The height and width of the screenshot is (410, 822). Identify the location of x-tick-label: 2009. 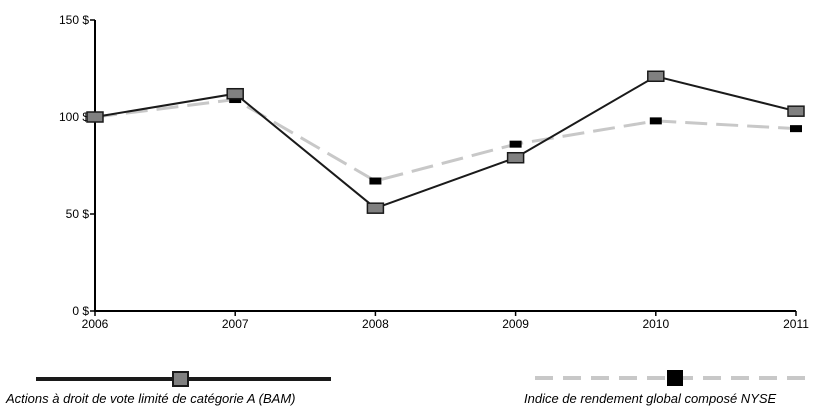
(515, 324).